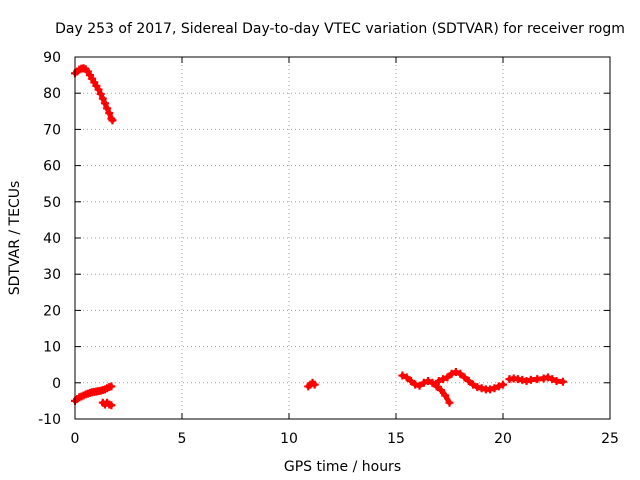 This screenshot has height=480, width=640. I want to click on x-tick-label: 10, so click(289, 439).